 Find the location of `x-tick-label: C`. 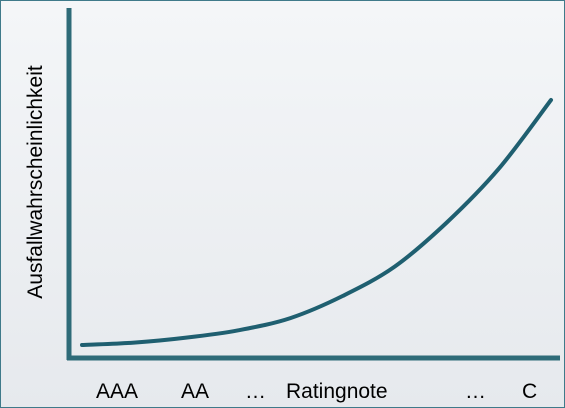

x-tick-label: C is located at coordinates (530, 391).